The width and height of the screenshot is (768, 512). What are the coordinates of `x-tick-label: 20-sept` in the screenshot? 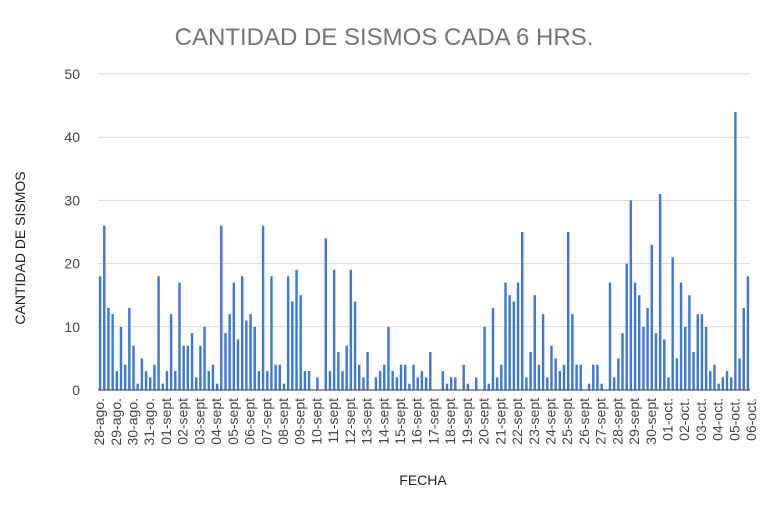 It's located at (484, 421).